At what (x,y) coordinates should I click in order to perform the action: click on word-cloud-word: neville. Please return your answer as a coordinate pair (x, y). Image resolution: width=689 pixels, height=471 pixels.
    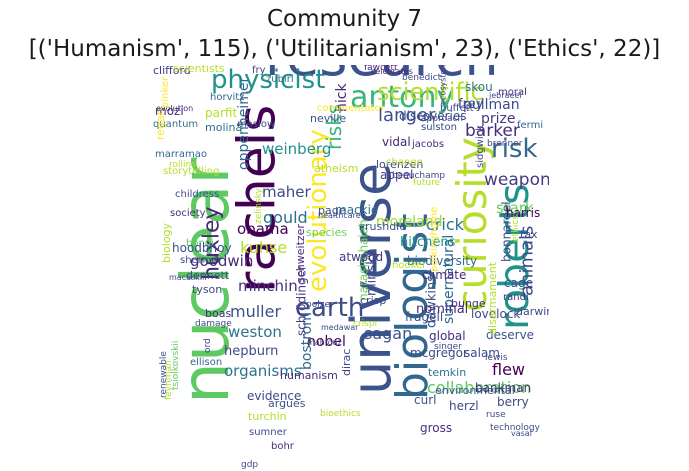
    Looking at the image, I should click on (328, 118).